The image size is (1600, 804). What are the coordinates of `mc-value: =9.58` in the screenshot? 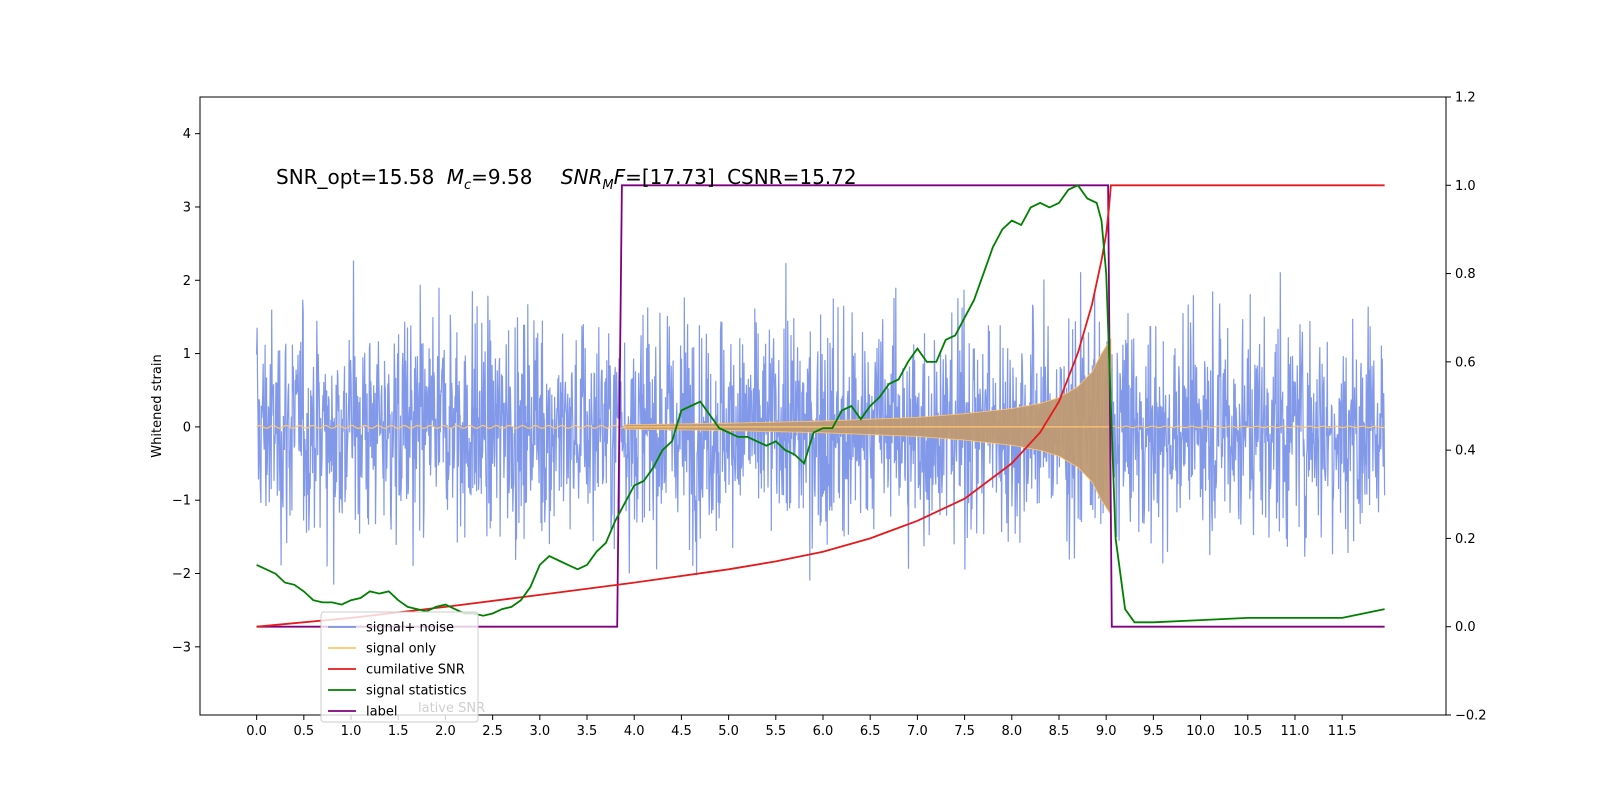 It's located at (501, 177).